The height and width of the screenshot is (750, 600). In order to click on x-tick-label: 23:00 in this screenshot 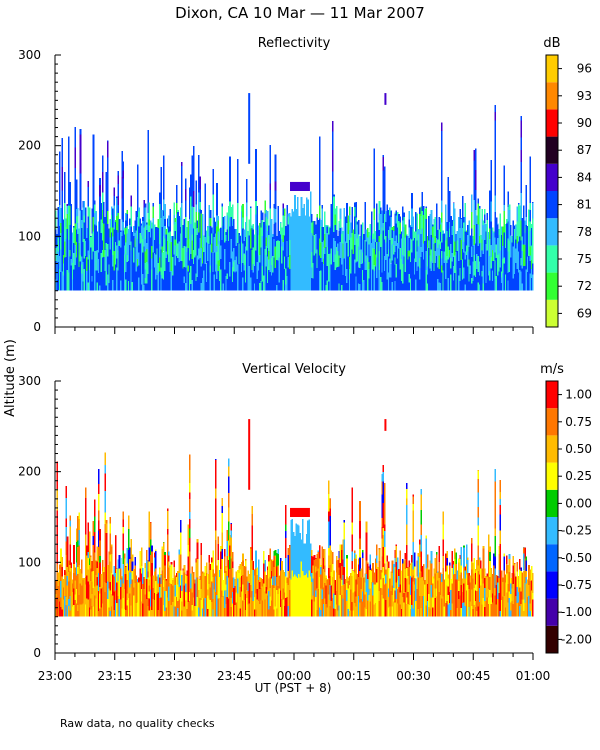, I will do `click(55, 676)`.